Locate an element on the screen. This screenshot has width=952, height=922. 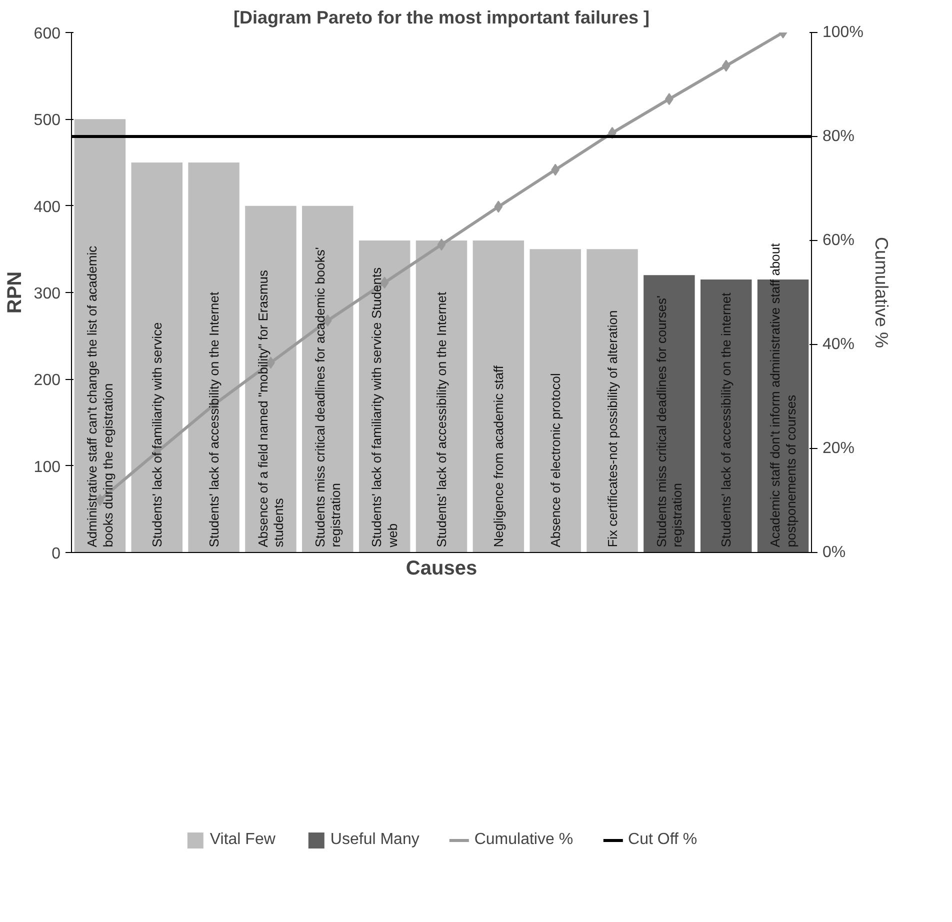
legend-label: Vital Few is located at coordinates (243, 840).